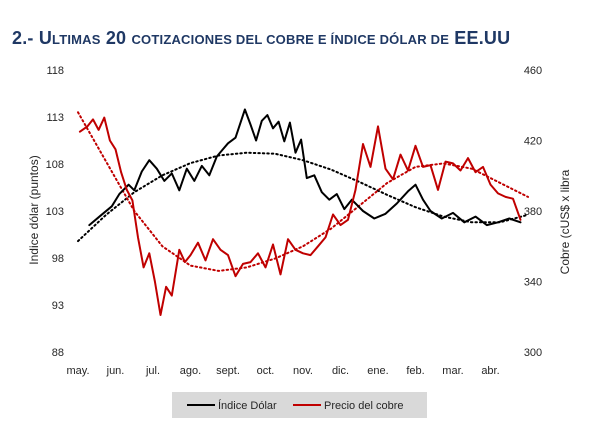 The width and height of the screenshot is (600, 436). Describe the element at coordinates (533, 142) in the screenshot. I see `right-tick-label: 420` at that location.